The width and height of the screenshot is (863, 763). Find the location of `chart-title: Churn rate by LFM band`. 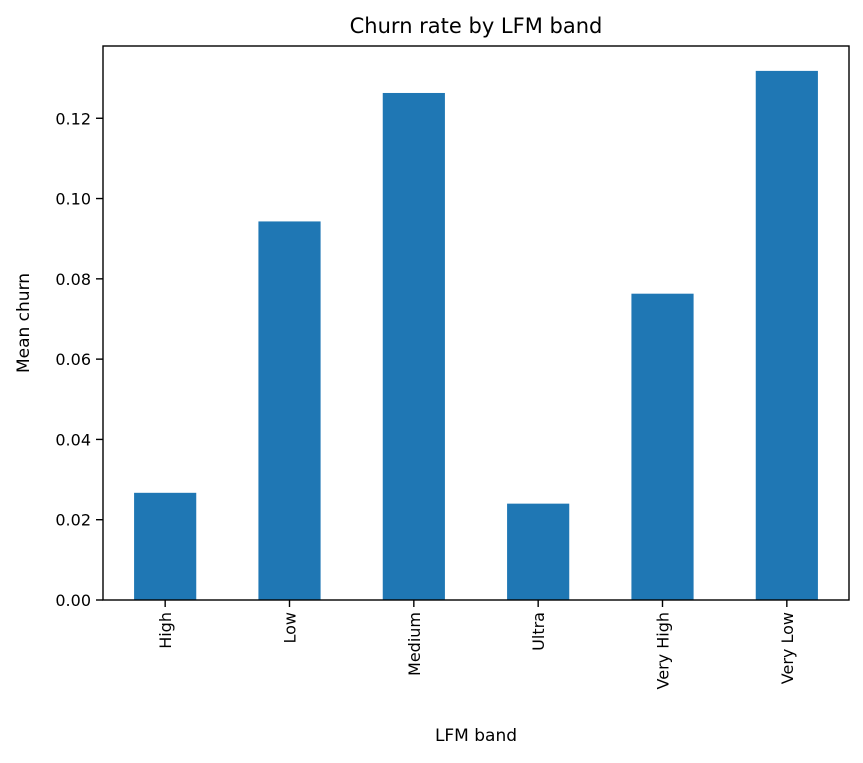

chart-title: Churn rate by LFM band is located at coordinates (476, 26).